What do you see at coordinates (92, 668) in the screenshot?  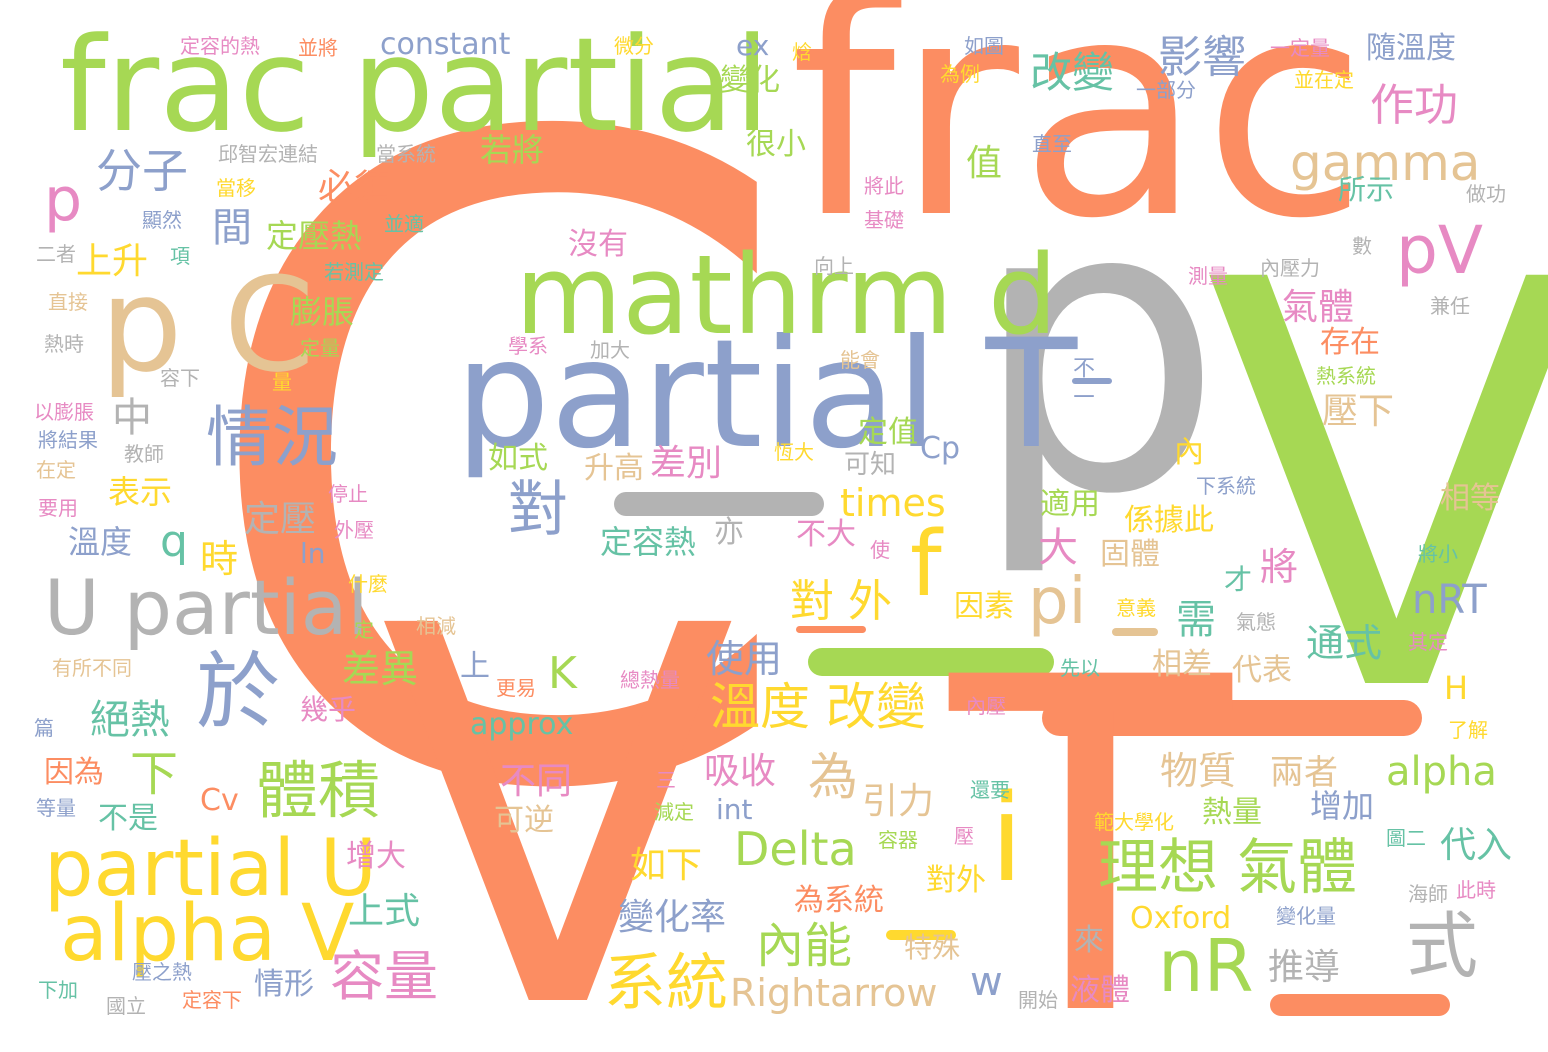 I see `cloud-word: 有所不同` at bounding box center [92, 668].